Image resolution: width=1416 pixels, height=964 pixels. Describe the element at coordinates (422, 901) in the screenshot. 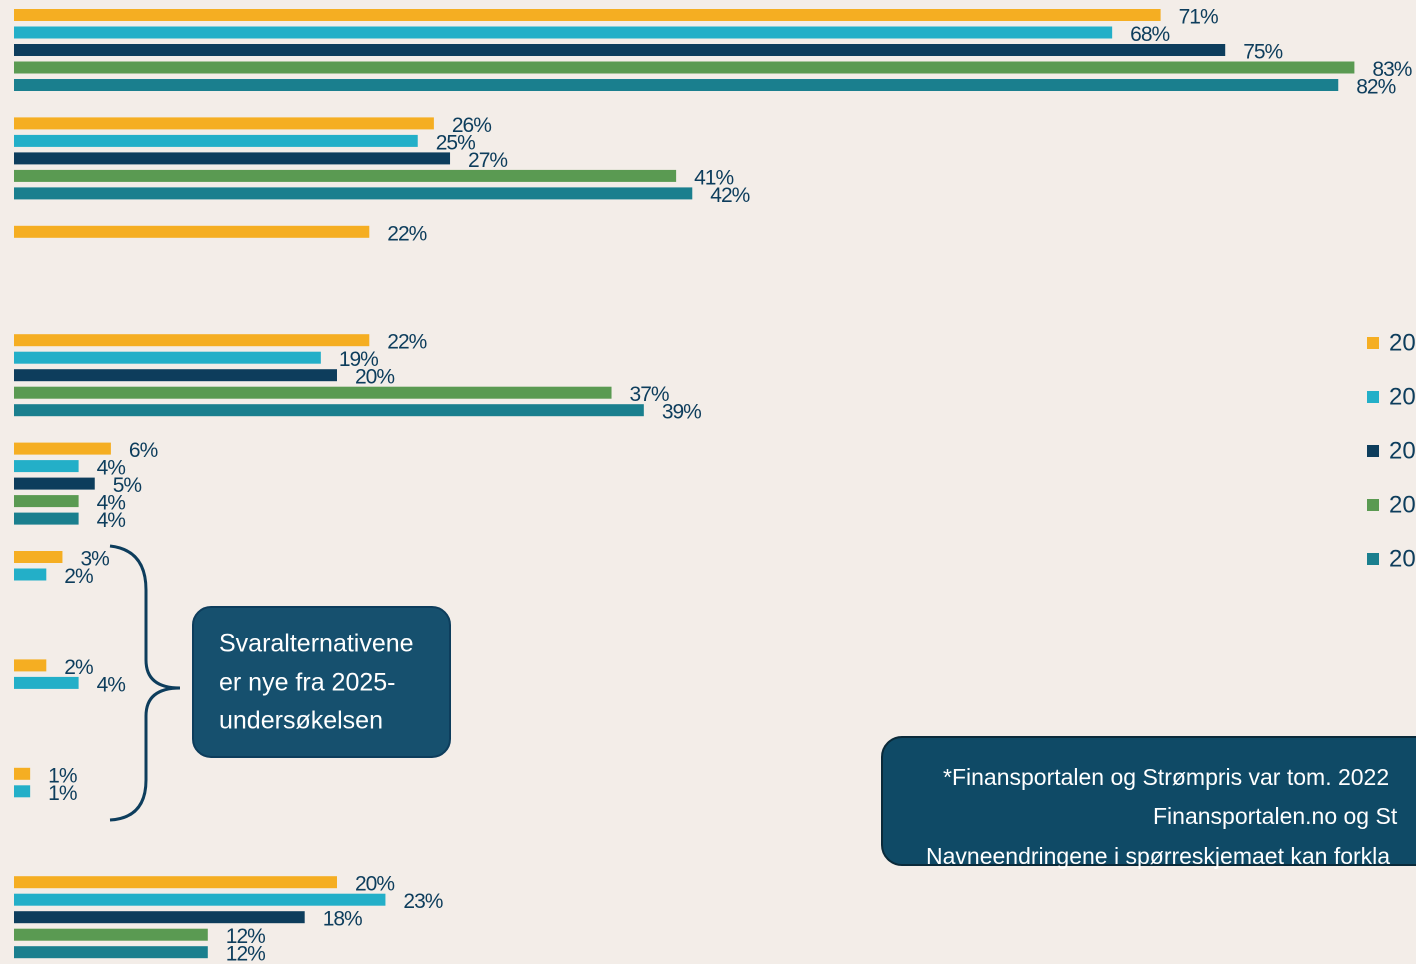

I see `value-label: 23%` at that location.